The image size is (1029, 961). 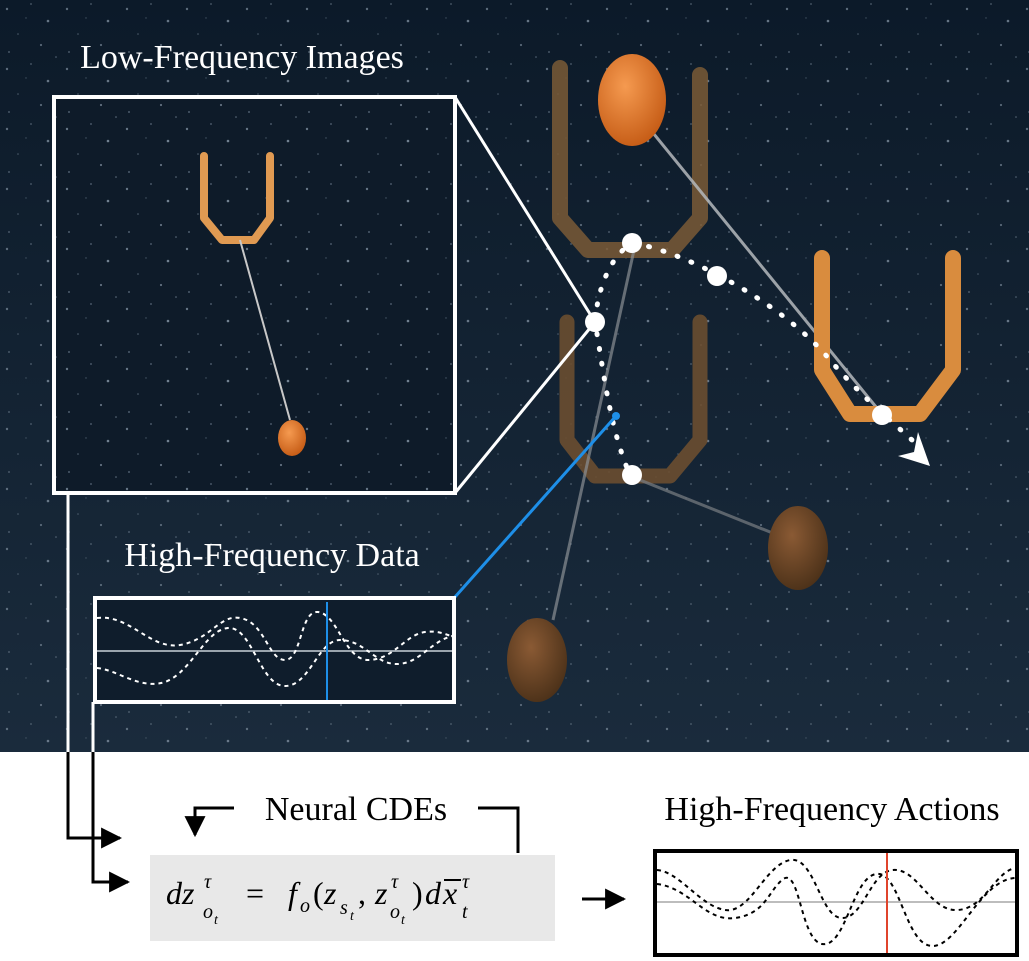 I want to click on ball-ghost-bottom, so click(x=537, y=660).